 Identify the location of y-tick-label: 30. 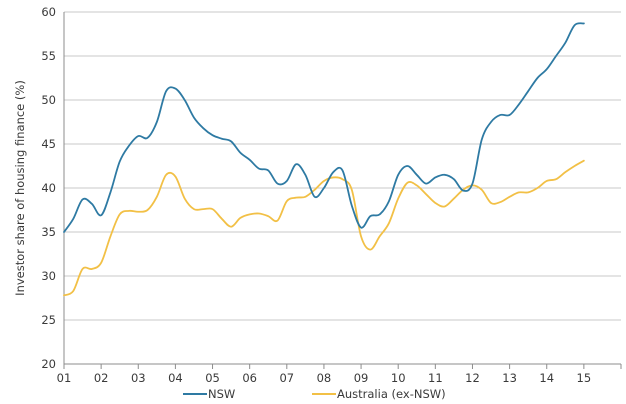
(48, 276).